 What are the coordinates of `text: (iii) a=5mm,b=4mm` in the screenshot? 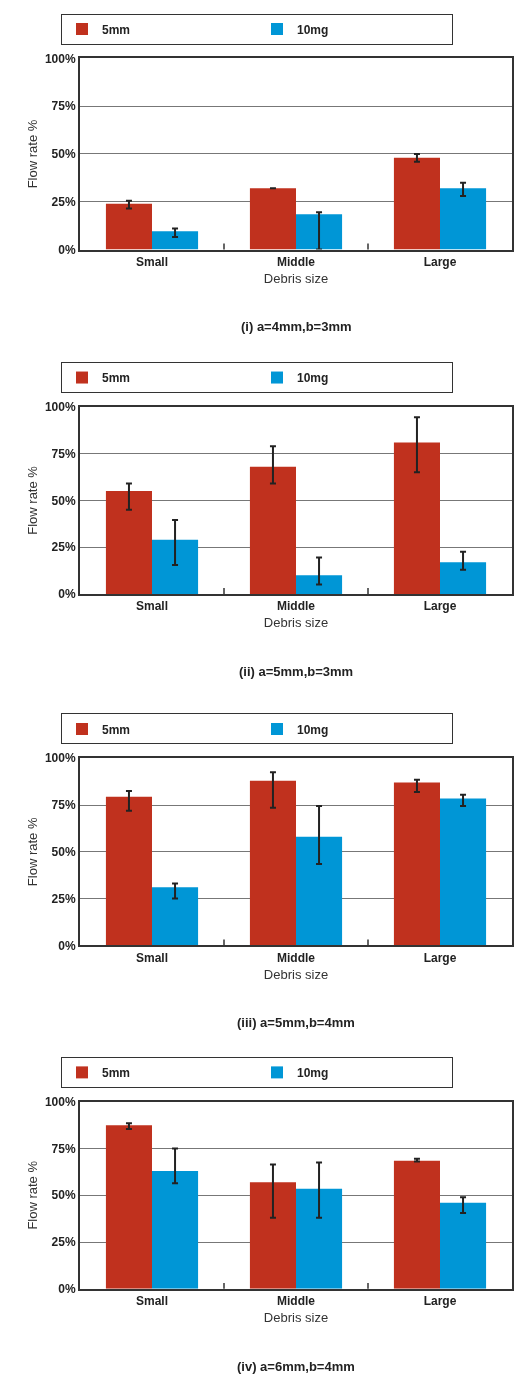 It's located at (296, 1022).